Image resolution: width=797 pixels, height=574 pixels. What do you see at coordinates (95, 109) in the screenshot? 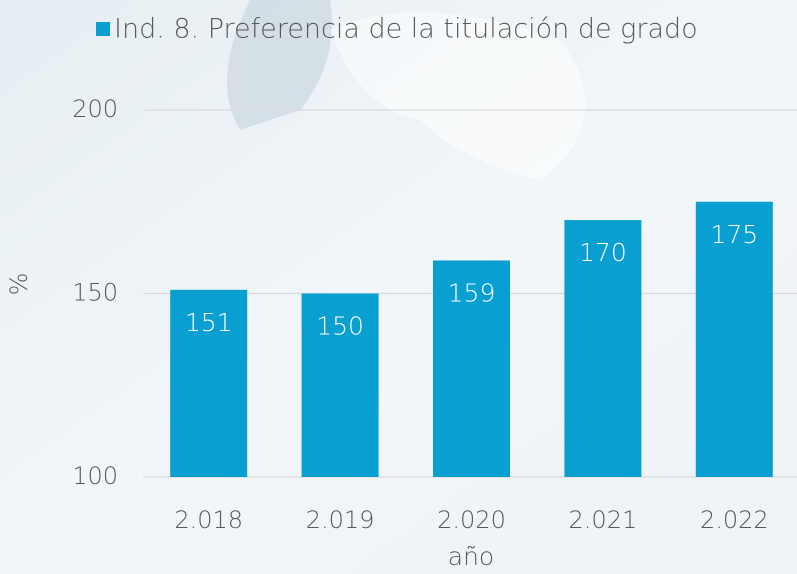
I see `y-tick-label: 200` at bounding box center [95, 109].